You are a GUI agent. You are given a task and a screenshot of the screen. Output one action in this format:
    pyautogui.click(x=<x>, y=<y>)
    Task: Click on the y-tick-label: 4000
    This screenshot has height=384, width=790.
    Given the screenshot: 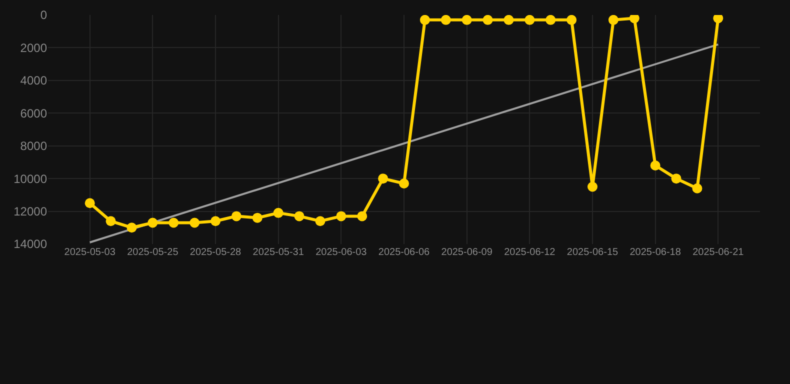 What is the action you would take?
    pyautogui.click(x=34, y=81)
    